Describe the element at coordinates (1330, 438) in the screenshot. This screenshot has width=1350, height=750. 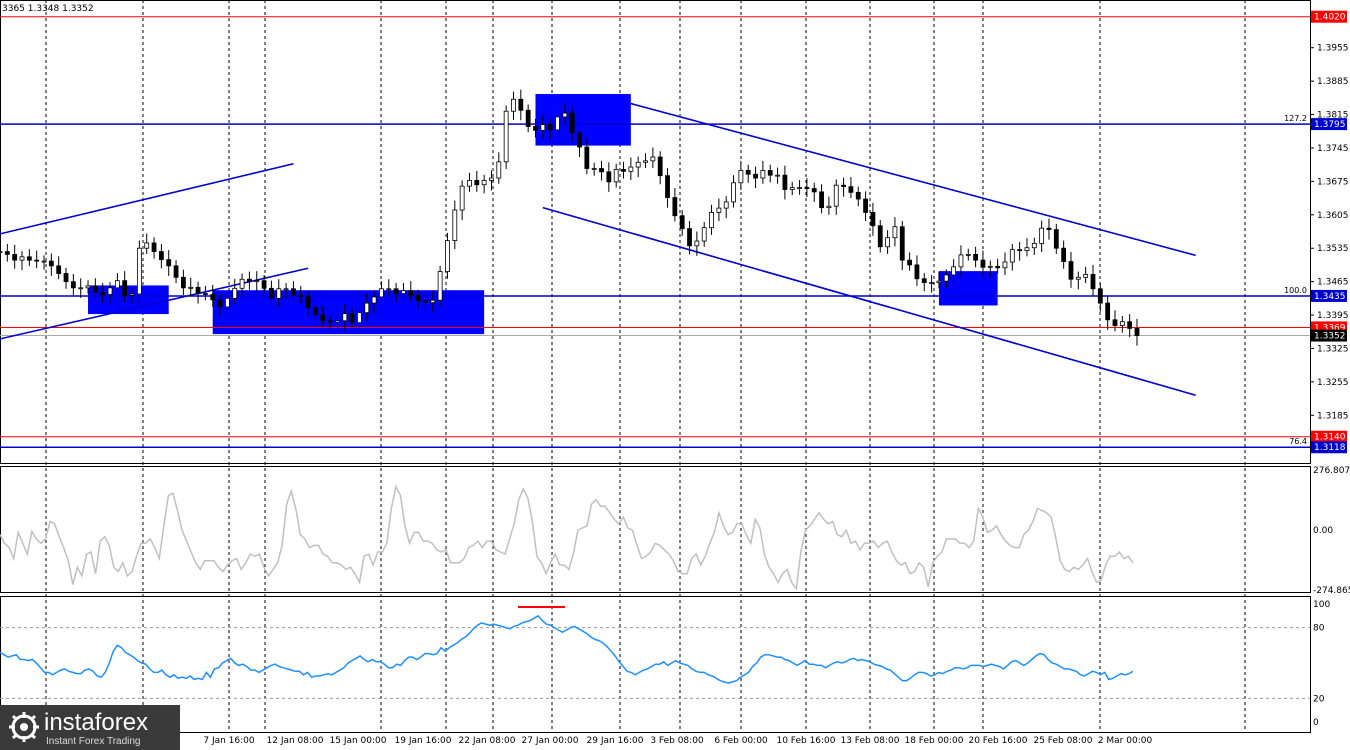
I see `level-price-label: 1.3140` at that location.